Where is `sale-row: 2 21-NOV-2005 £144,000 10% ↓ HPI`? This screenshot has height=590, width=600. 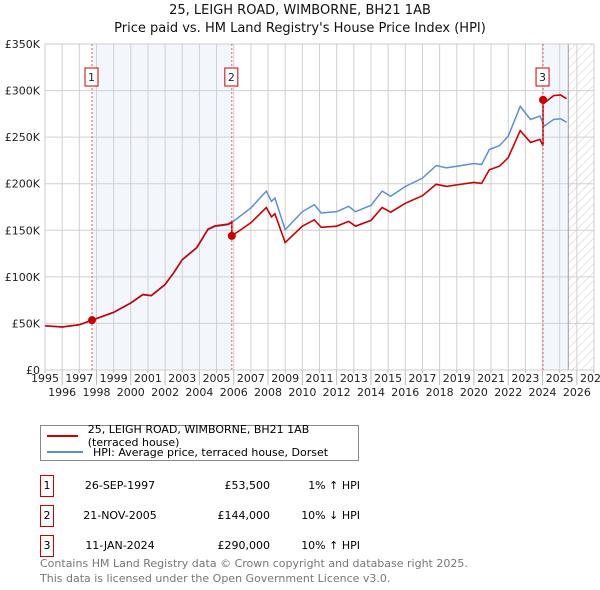
sale-row: 2 21-NOV-2005 £144,000 10% ↓ HPI is located at coordinates (240, 516).